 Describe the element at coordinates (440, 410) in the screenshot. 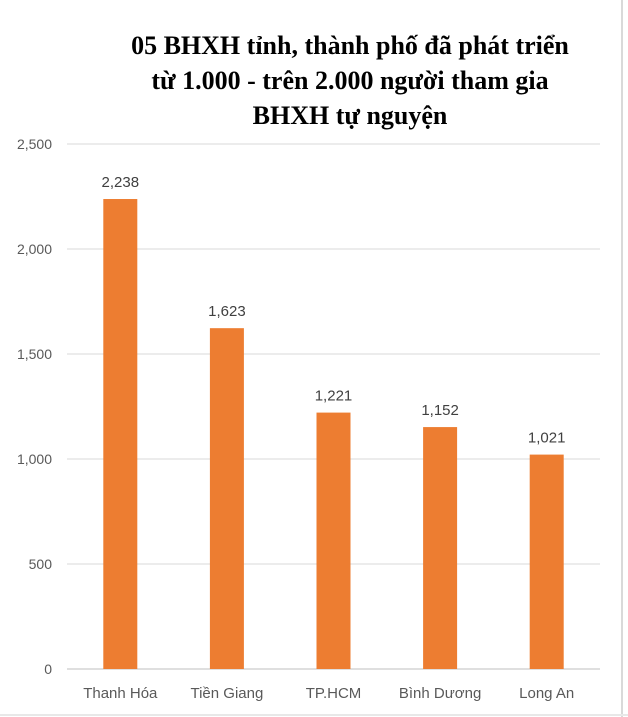

I see `data-label: 1,152` at that location.